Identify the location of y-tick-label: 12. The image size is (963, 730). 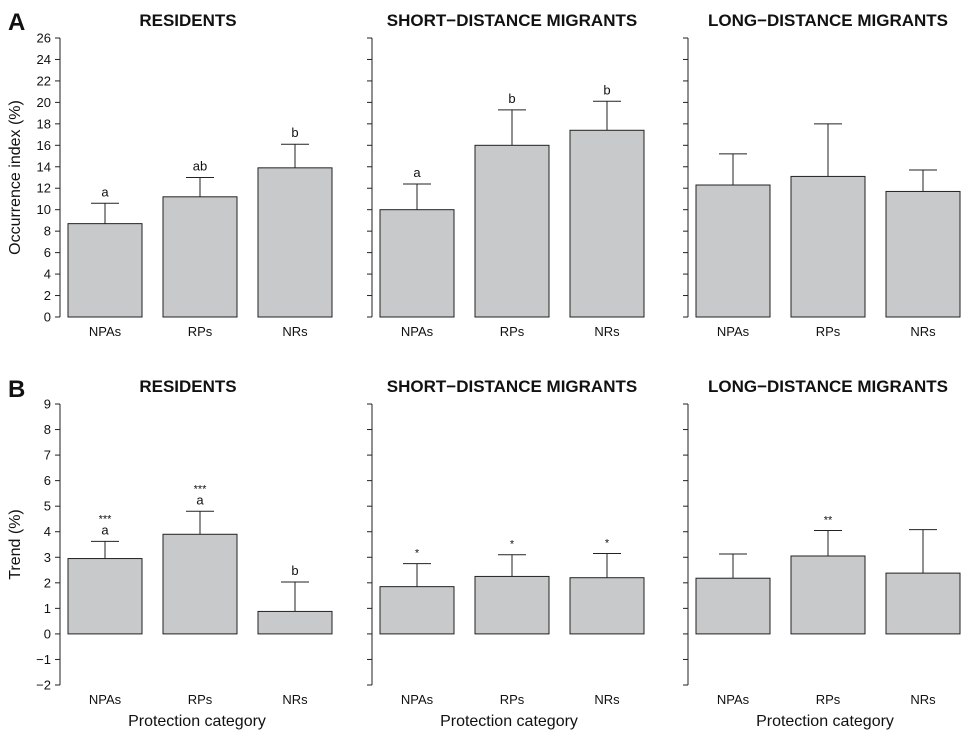
(44, 188).